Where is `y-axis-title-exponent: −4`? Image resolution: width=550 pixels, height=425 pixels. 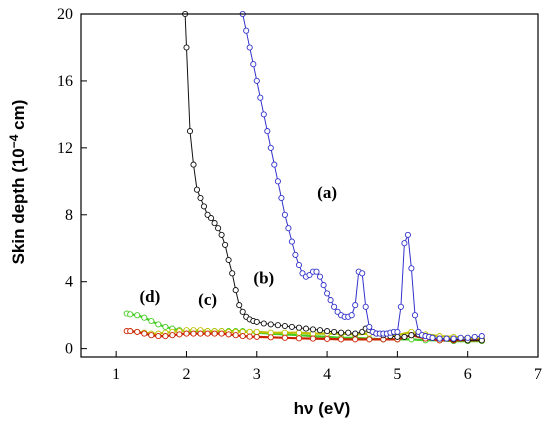
y-axis-title-exponent: −4 is located at coordinates (14, 141).